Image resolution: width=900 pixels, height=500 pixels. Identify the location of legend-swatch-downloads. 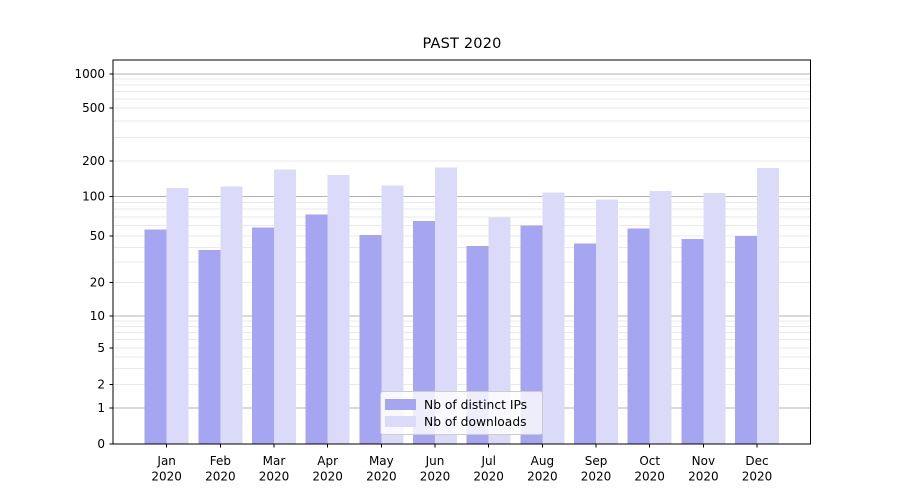
(400, 421).